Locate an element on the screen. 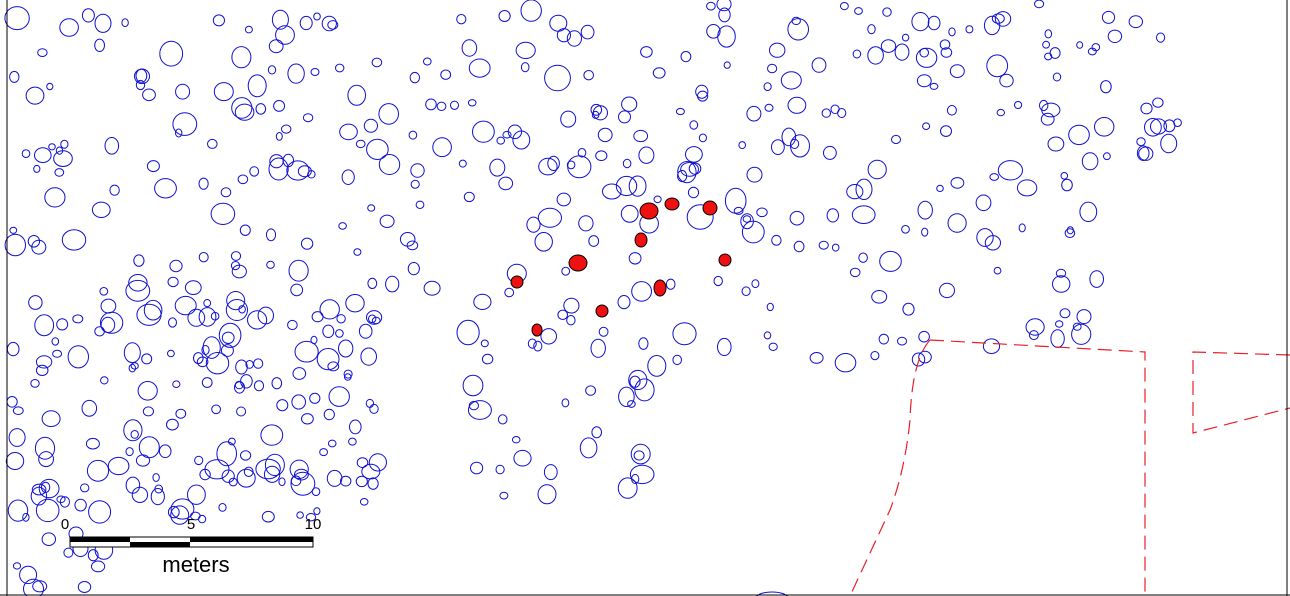  trench-outline is located at coordinates (1241, 392).